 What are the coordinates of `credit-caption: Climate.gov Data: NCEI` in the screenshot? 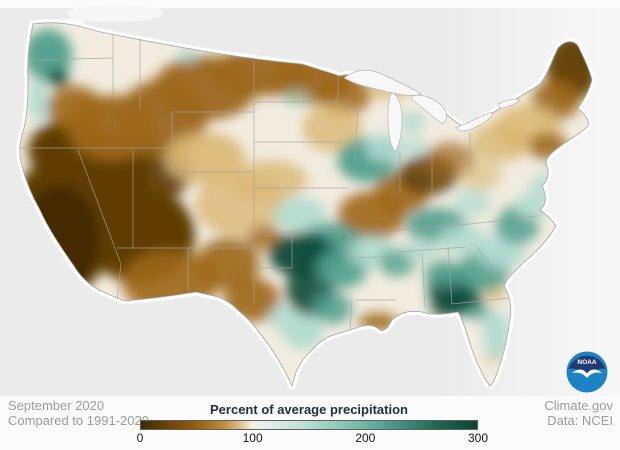 It's located at (578, 413).